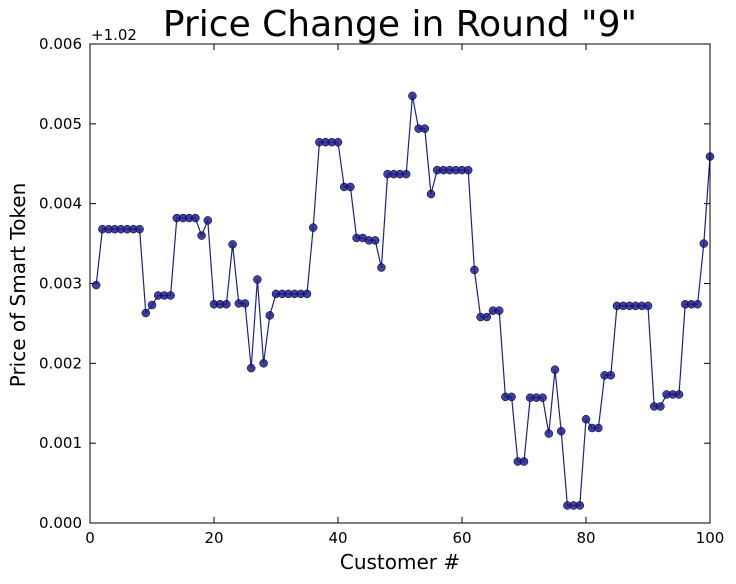 The width and height of the screenshot is (736, 584). What do you see at coordinates (337, 538) in the screenshot?
I see `x-tick-label: 40` at bounding box center [337, 538].